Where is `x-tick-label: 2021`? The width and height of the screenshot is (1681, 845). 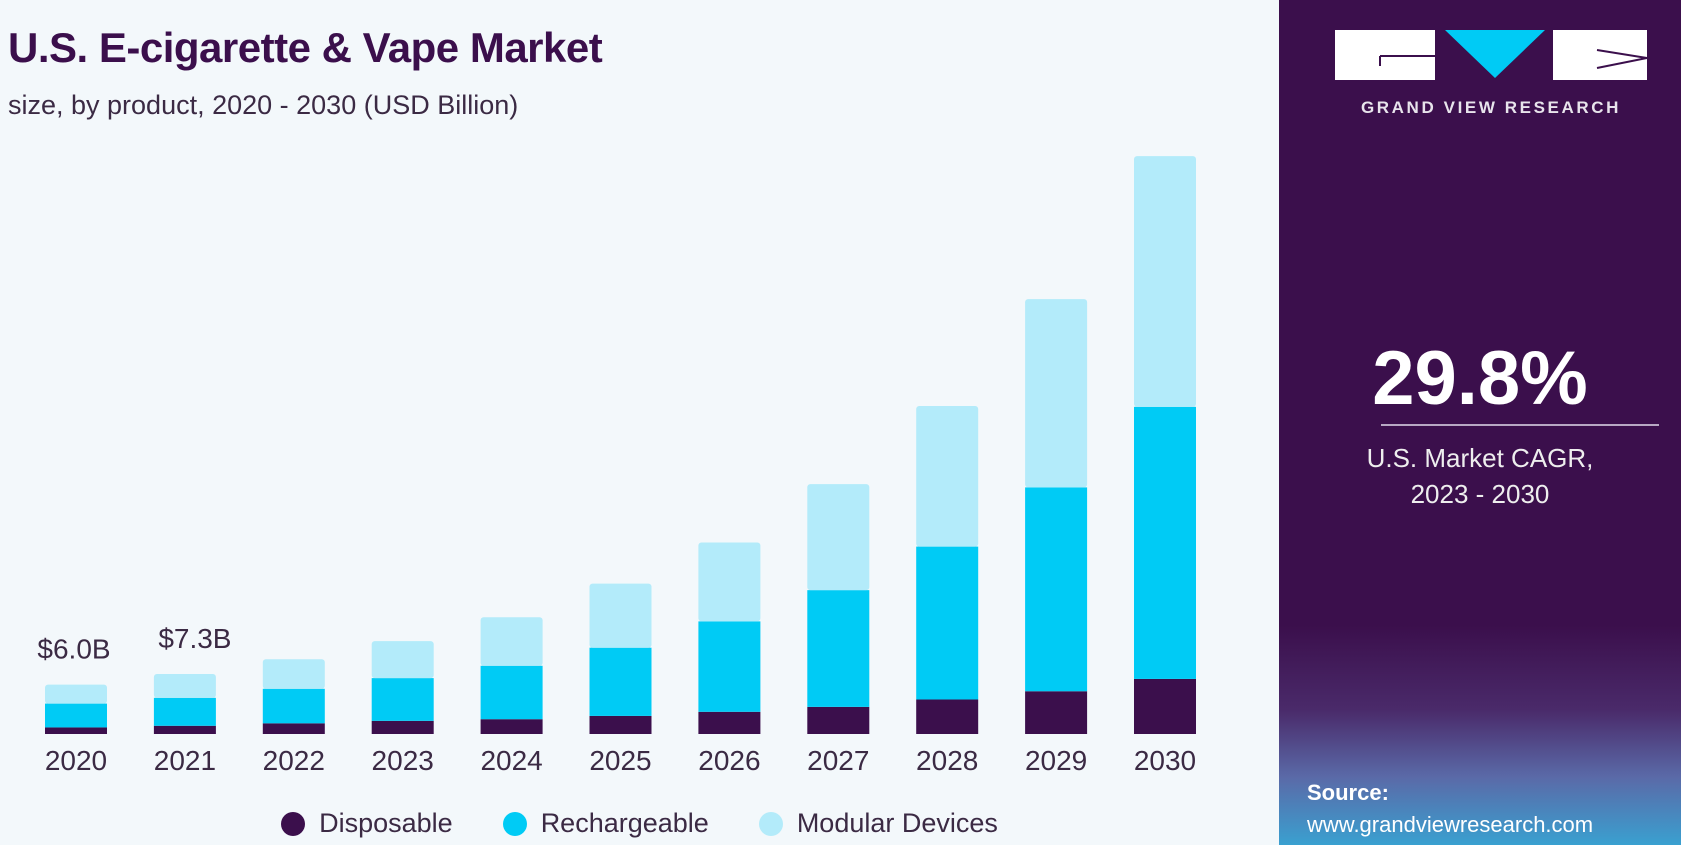 x-tick-label: 2021 is located at coordinates (185, 760).